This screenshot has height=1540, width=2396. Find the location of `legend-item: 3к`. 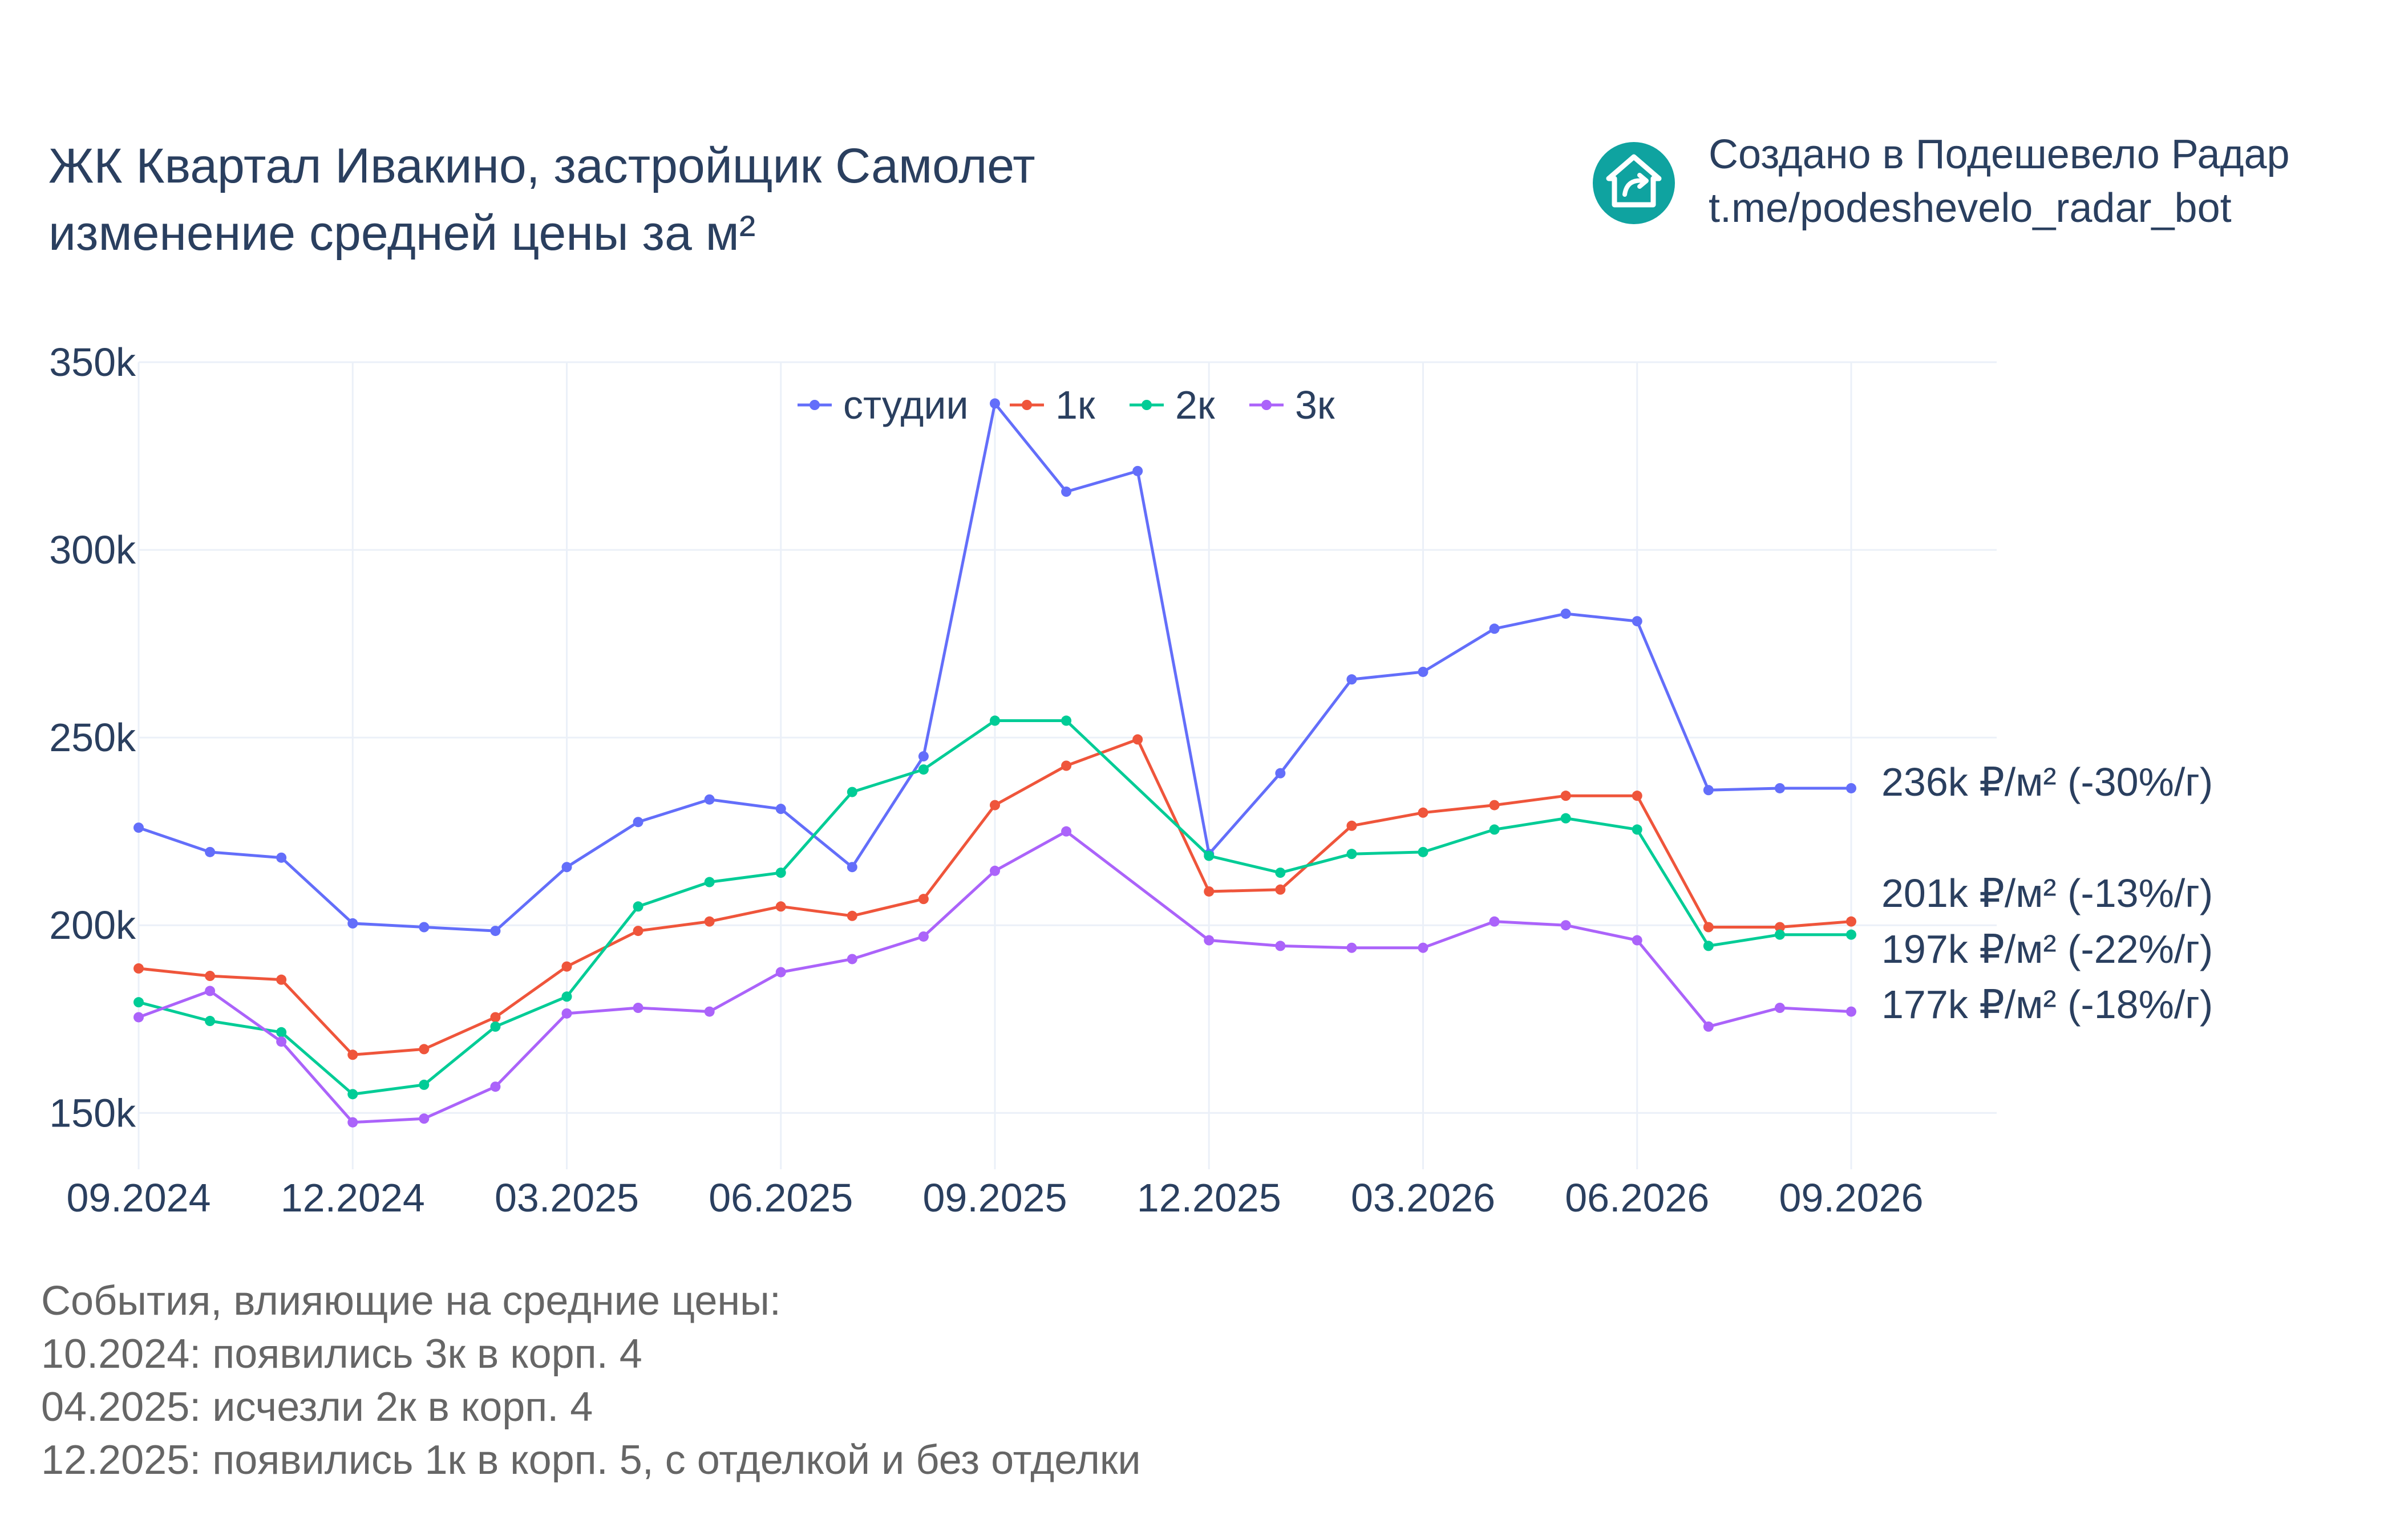

legend-item: 3к is located at coordinates (1292, 405).